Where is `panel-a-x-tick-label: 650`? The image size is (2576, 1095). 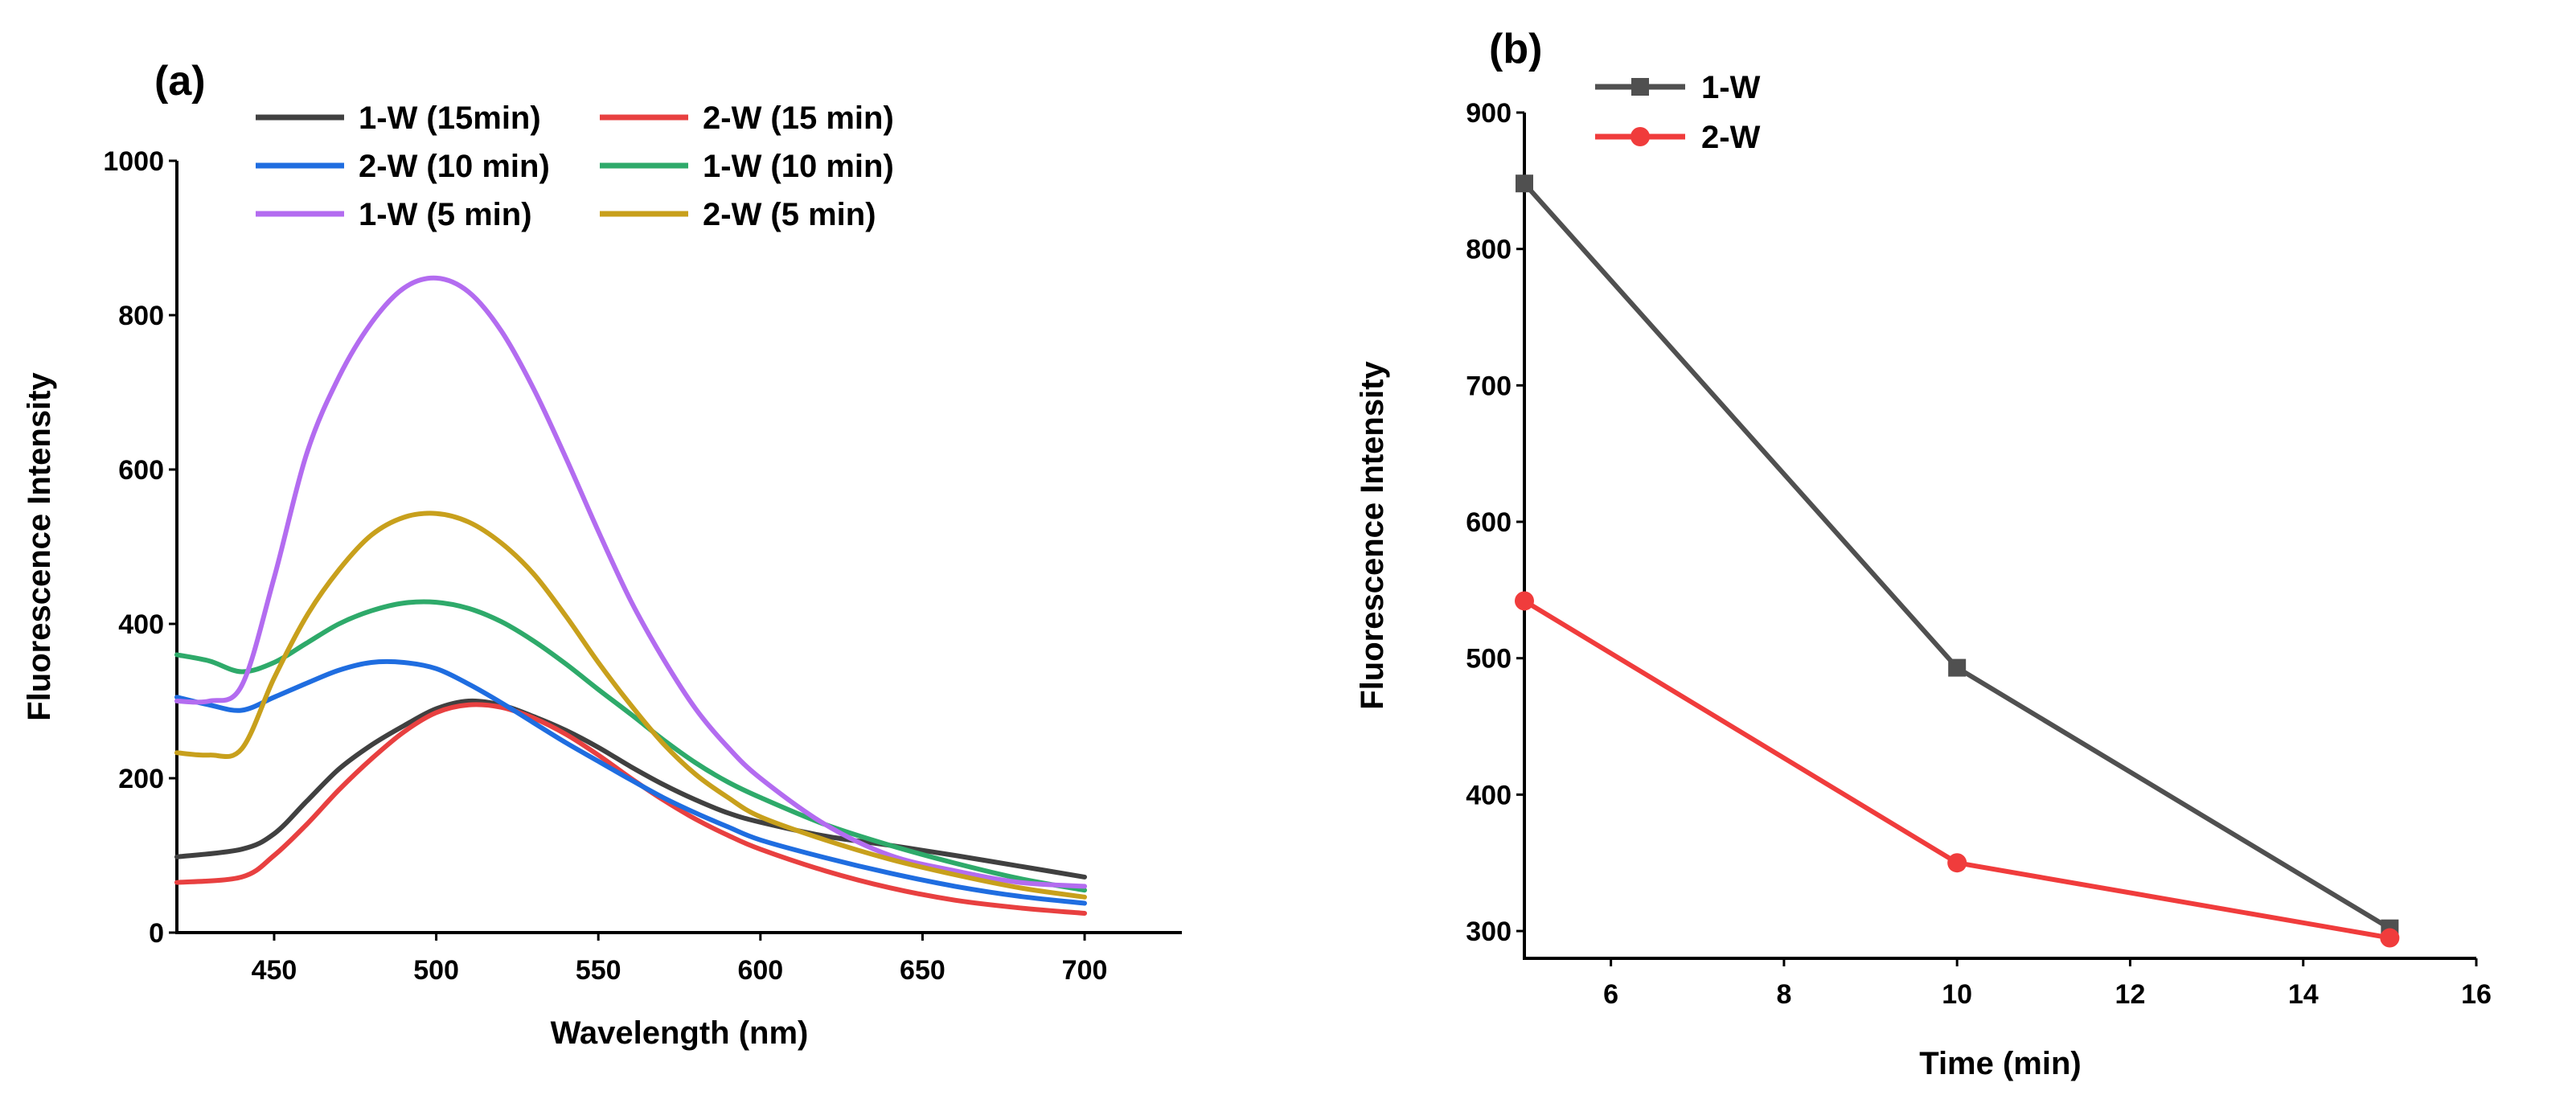
panel-a-x-tick-label: 650 is located at coordinates (923, 970).